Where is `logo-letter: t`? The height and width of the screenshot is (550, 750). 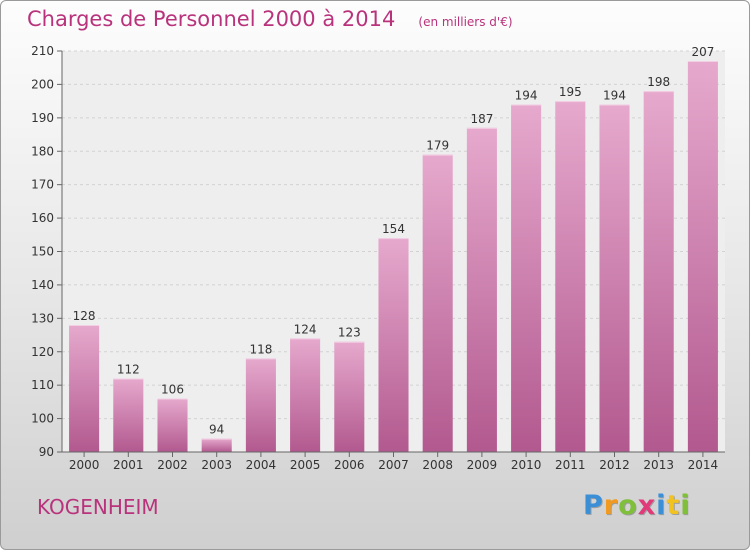
logo-letter: t is located at coordinates (673, 505).